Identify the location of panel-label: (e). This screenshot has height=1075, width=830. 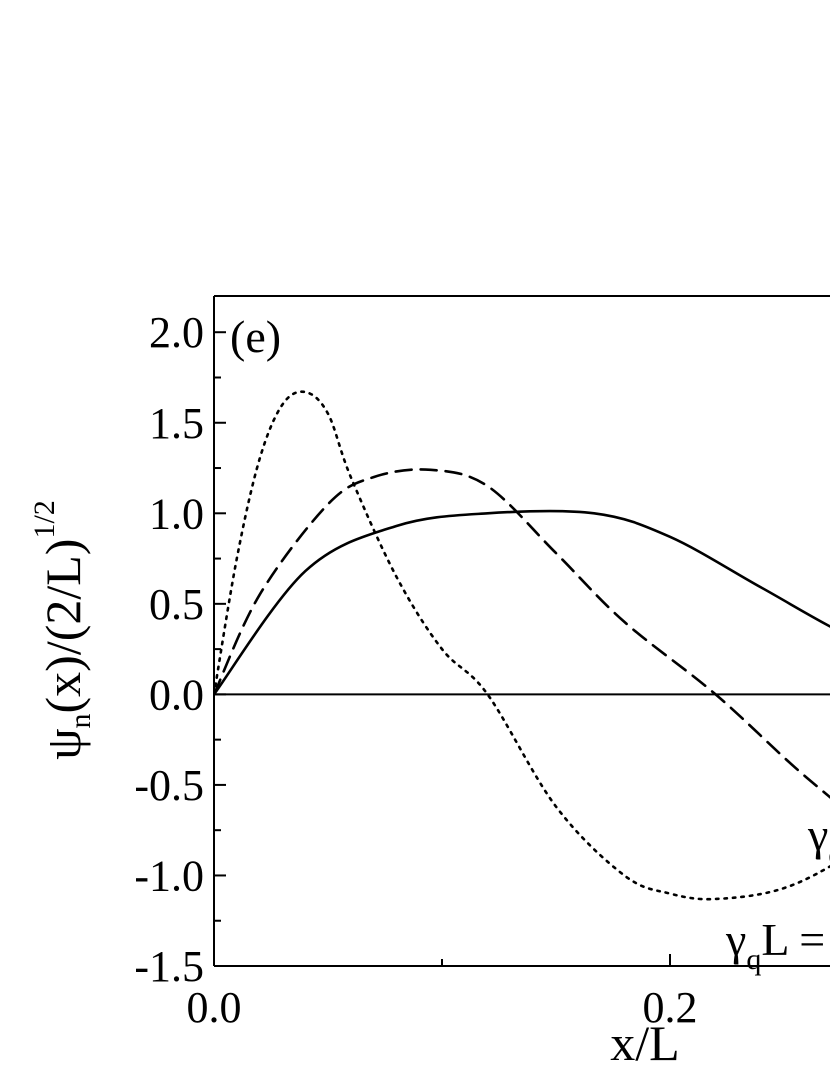
(255, 336).